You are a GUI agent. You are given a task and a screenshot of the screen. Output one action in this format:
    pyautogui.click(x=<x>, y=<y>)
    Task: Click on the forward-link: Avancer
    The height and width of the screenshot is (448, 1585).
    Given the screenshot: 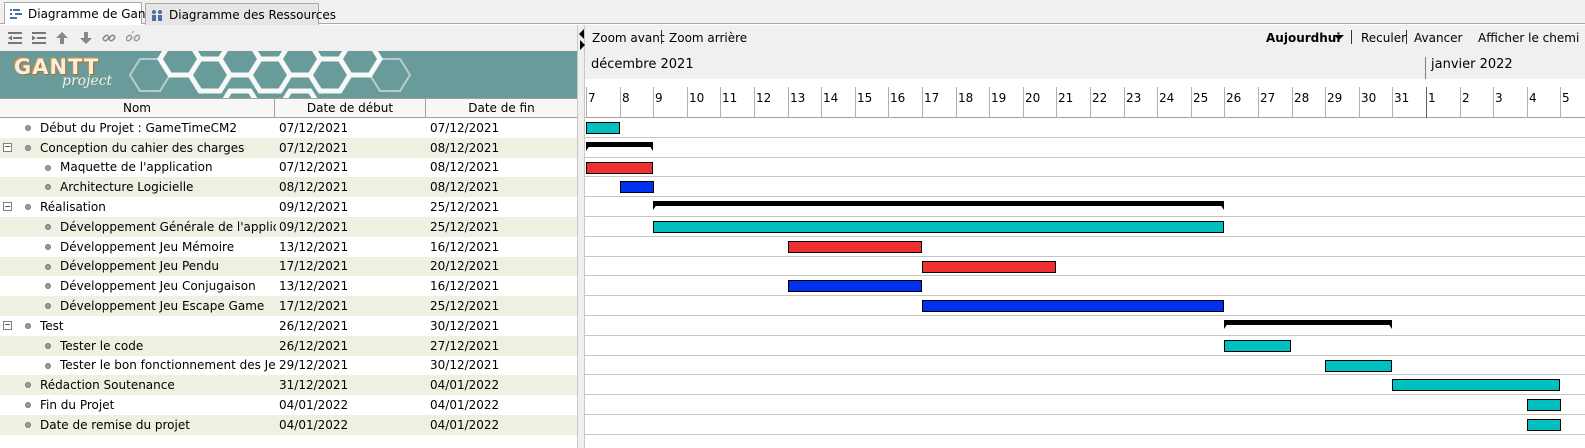 What is the action you would take?
    pyautogui.click(x=1438, y=38)
    